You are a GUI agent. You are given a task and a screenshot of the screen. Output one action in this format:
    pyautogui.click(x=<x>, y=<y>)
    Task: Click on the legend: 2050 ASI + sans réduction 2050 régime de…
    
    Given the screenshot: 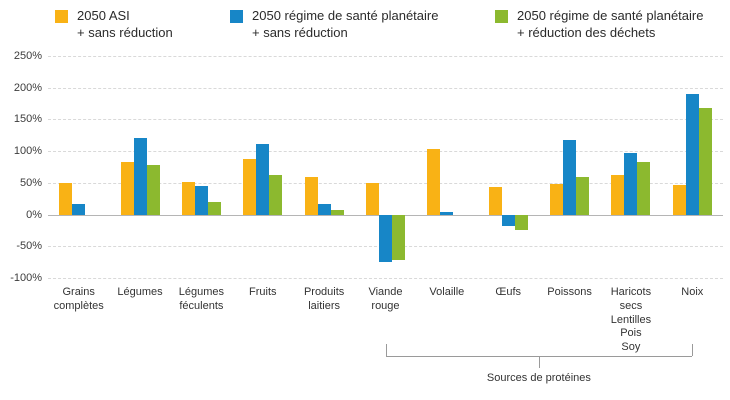 What is the action you would take?
    pyautogui.click(x=379, y=25)
    